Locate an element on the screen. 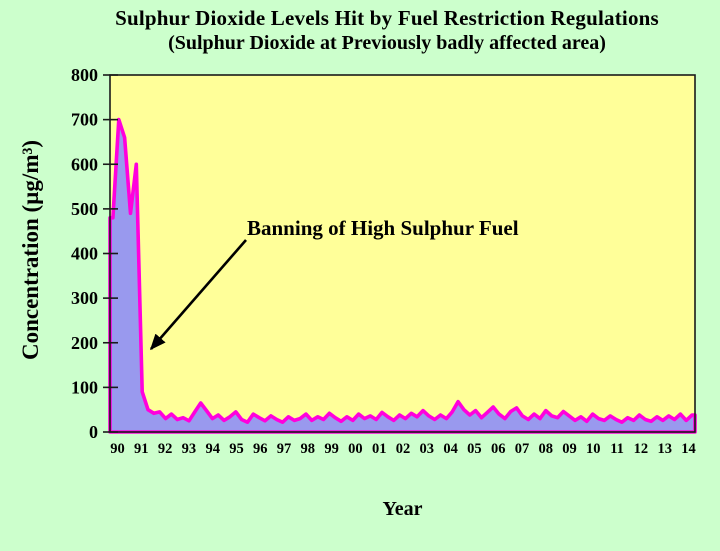 The height and width of the screenshot is (551, 720). y-tick-label: 300 is located at coordinates (84, 298).